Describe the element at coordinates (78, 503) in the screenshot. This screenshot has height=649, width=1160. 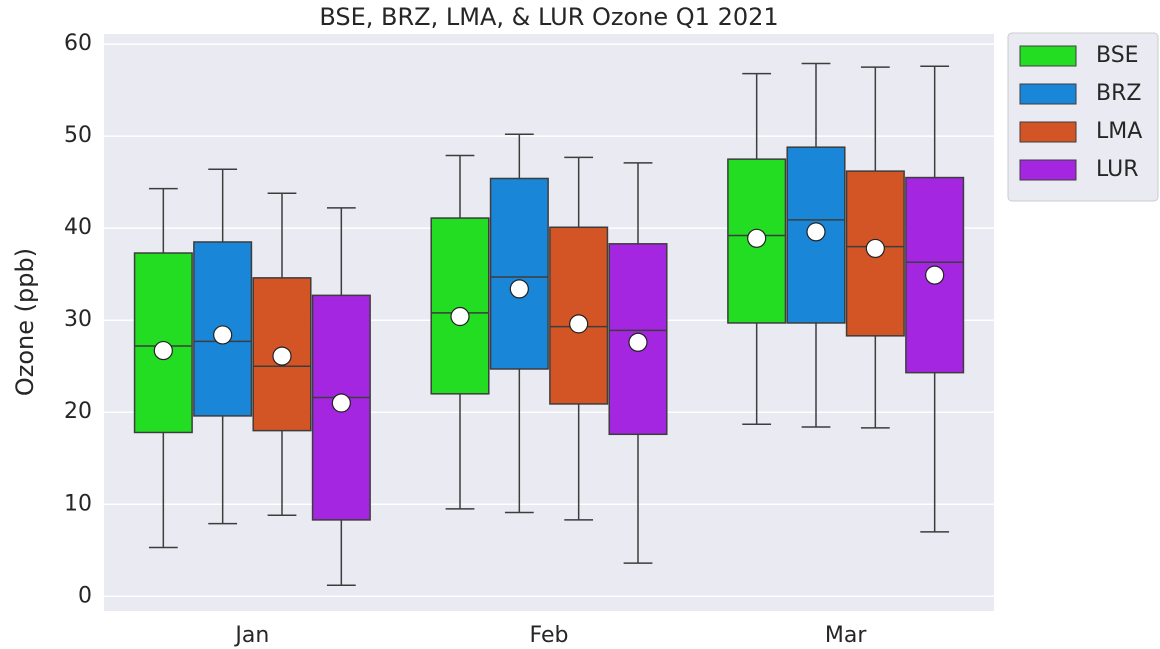
I see `y-tick-label: 10` at that location.